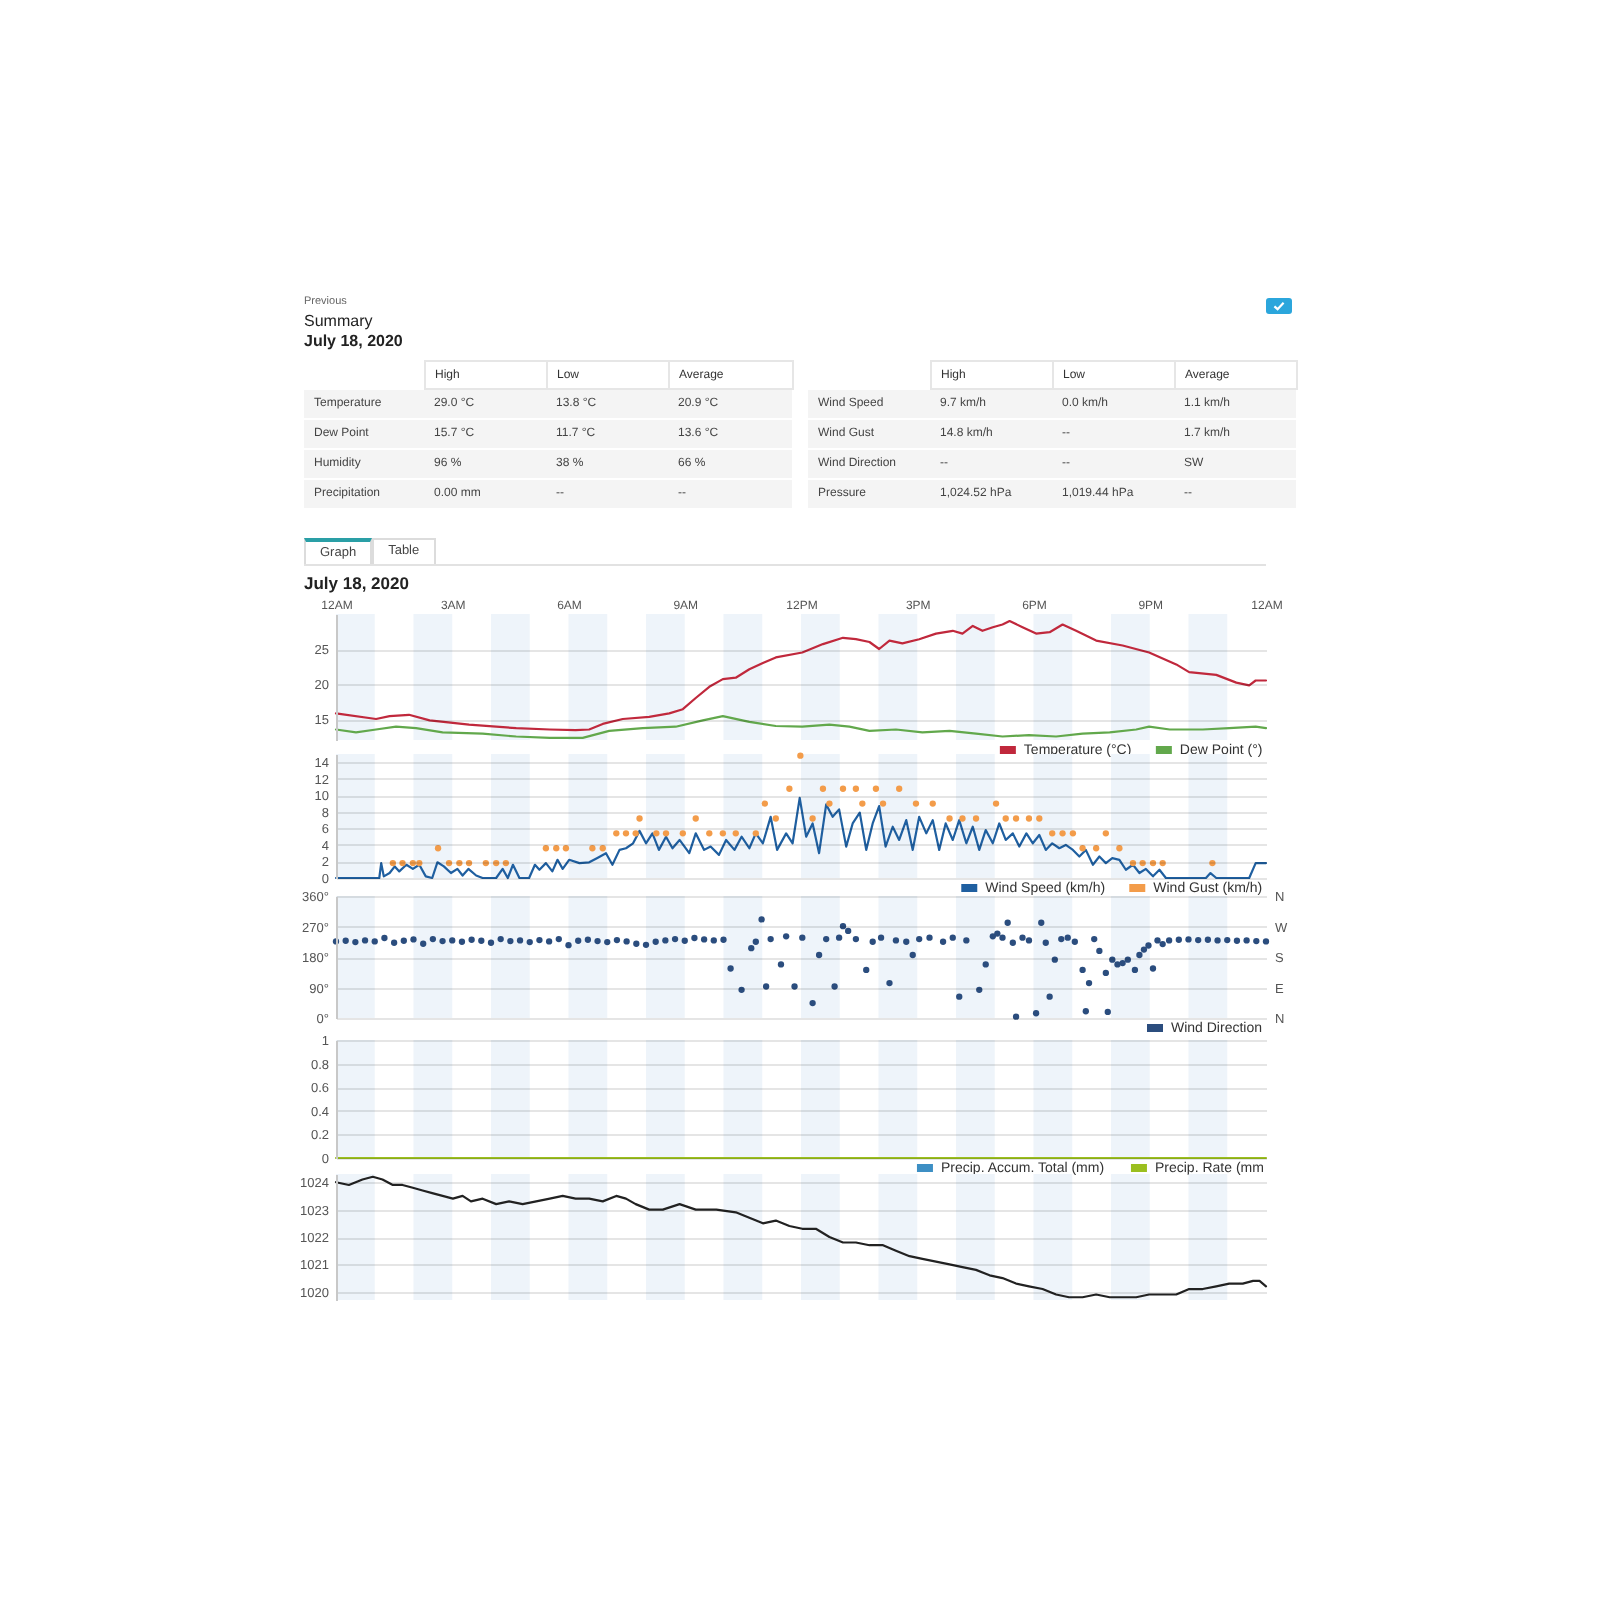 The width and height of the screenshot is (1600, 1600). I want to click on text: Summary, so click(338, 322).